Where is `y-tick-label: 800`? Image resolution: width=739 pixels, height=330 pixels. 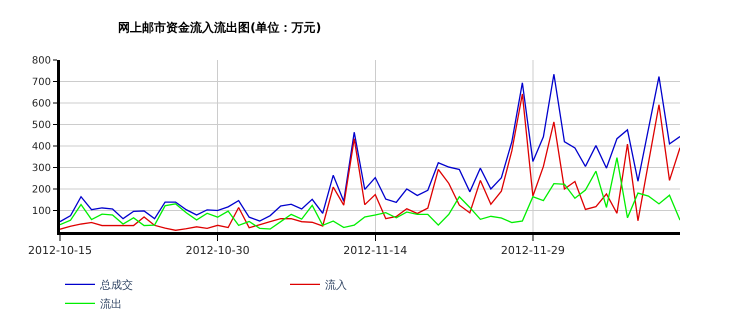 y-tick-label: 800 is located at coordinates (41, 61).